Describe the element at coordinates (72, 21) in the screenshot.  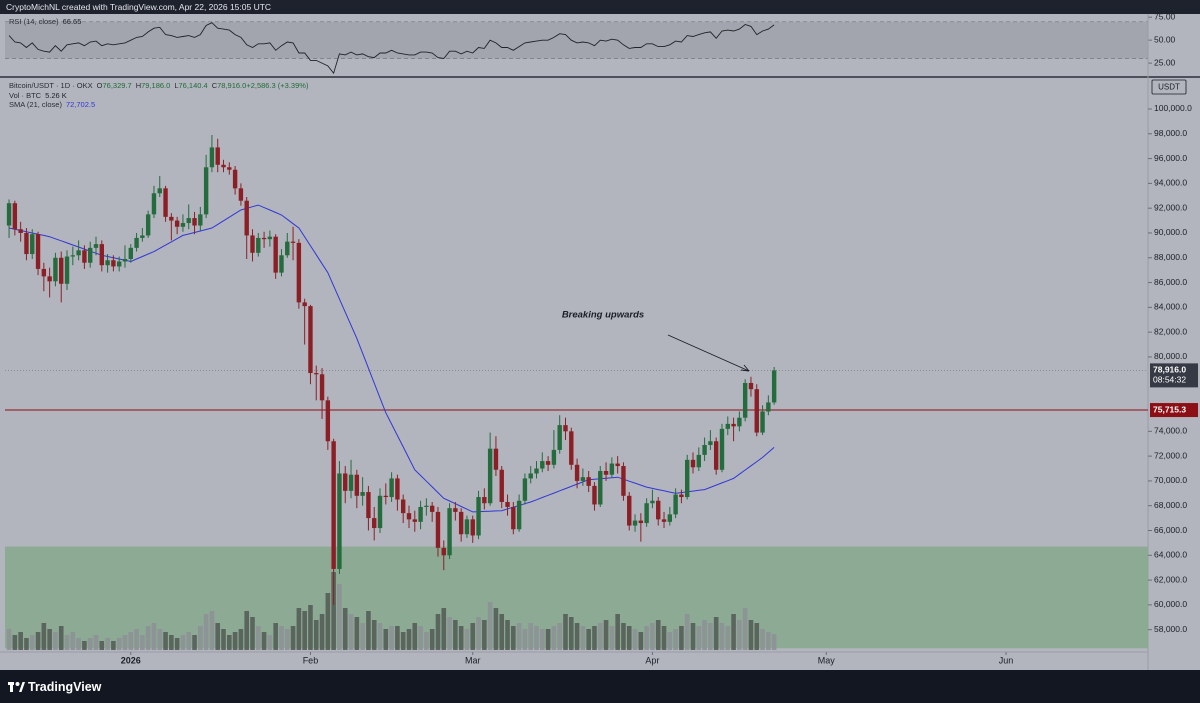
I see `legend-rsi-value: 66.65` at that location.